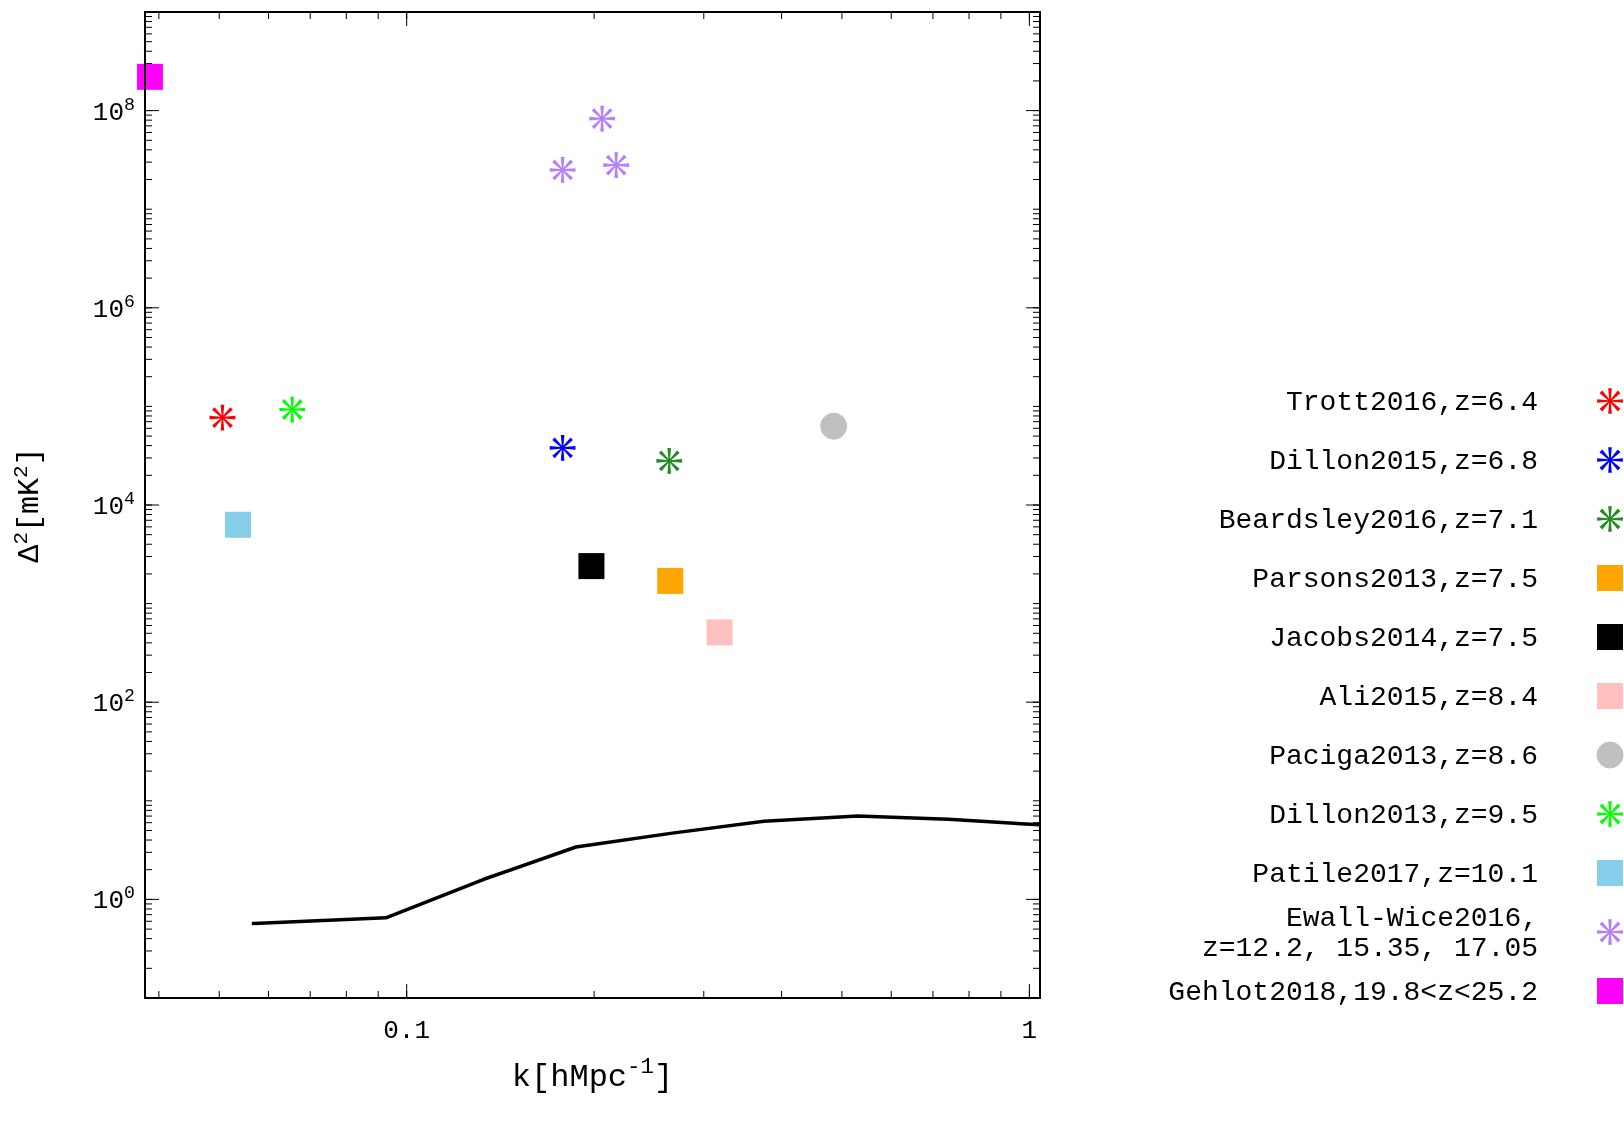 The image size is (1624, 1122). Describe the element at coordinates (1369, 933) in the screenshot. I see `legend-label: Ewall-Wice2016, z=12.2, 15.35, 17.05` at that location.